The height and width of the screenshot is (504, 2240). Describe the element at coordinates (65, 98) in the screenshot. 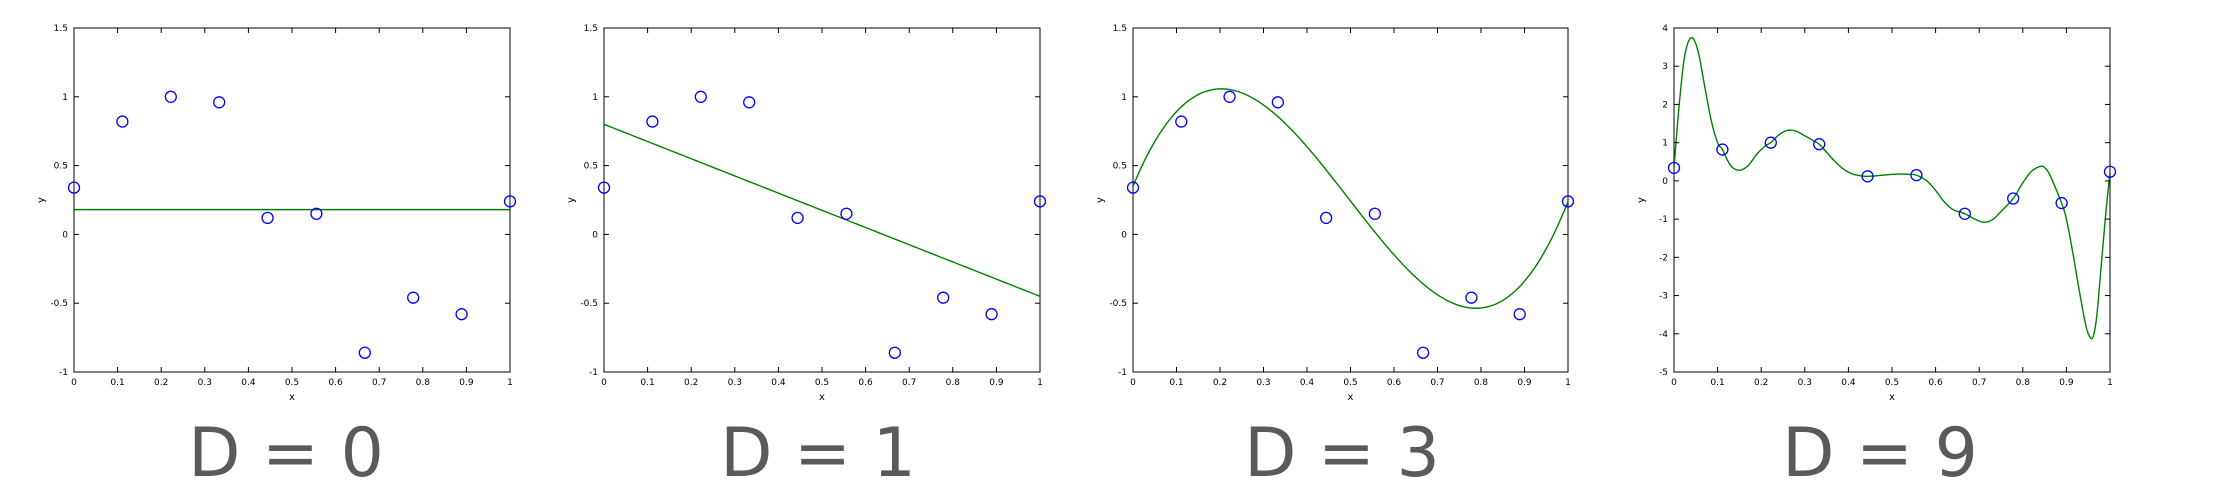

I see `y-tick-label: 1` at that location.